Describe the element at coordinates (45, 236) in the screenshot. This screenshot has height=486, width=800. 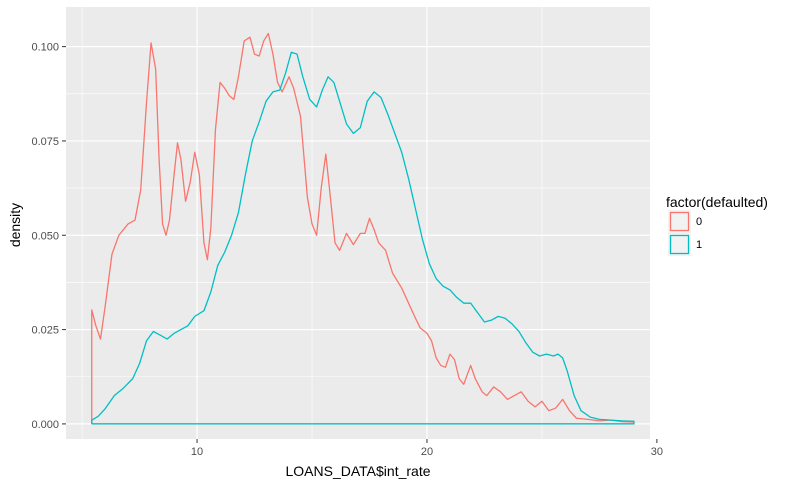
I see `y-tick-label: 0.050` at that location.